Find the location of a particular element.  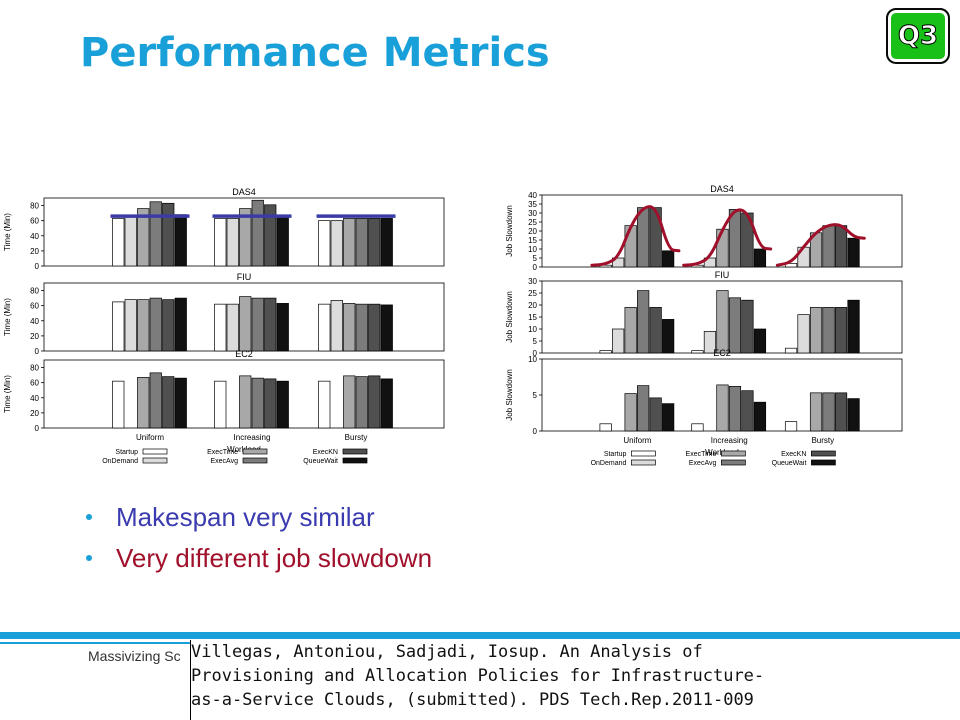

question-badge: Q3 is located at coordinates (918, 36).